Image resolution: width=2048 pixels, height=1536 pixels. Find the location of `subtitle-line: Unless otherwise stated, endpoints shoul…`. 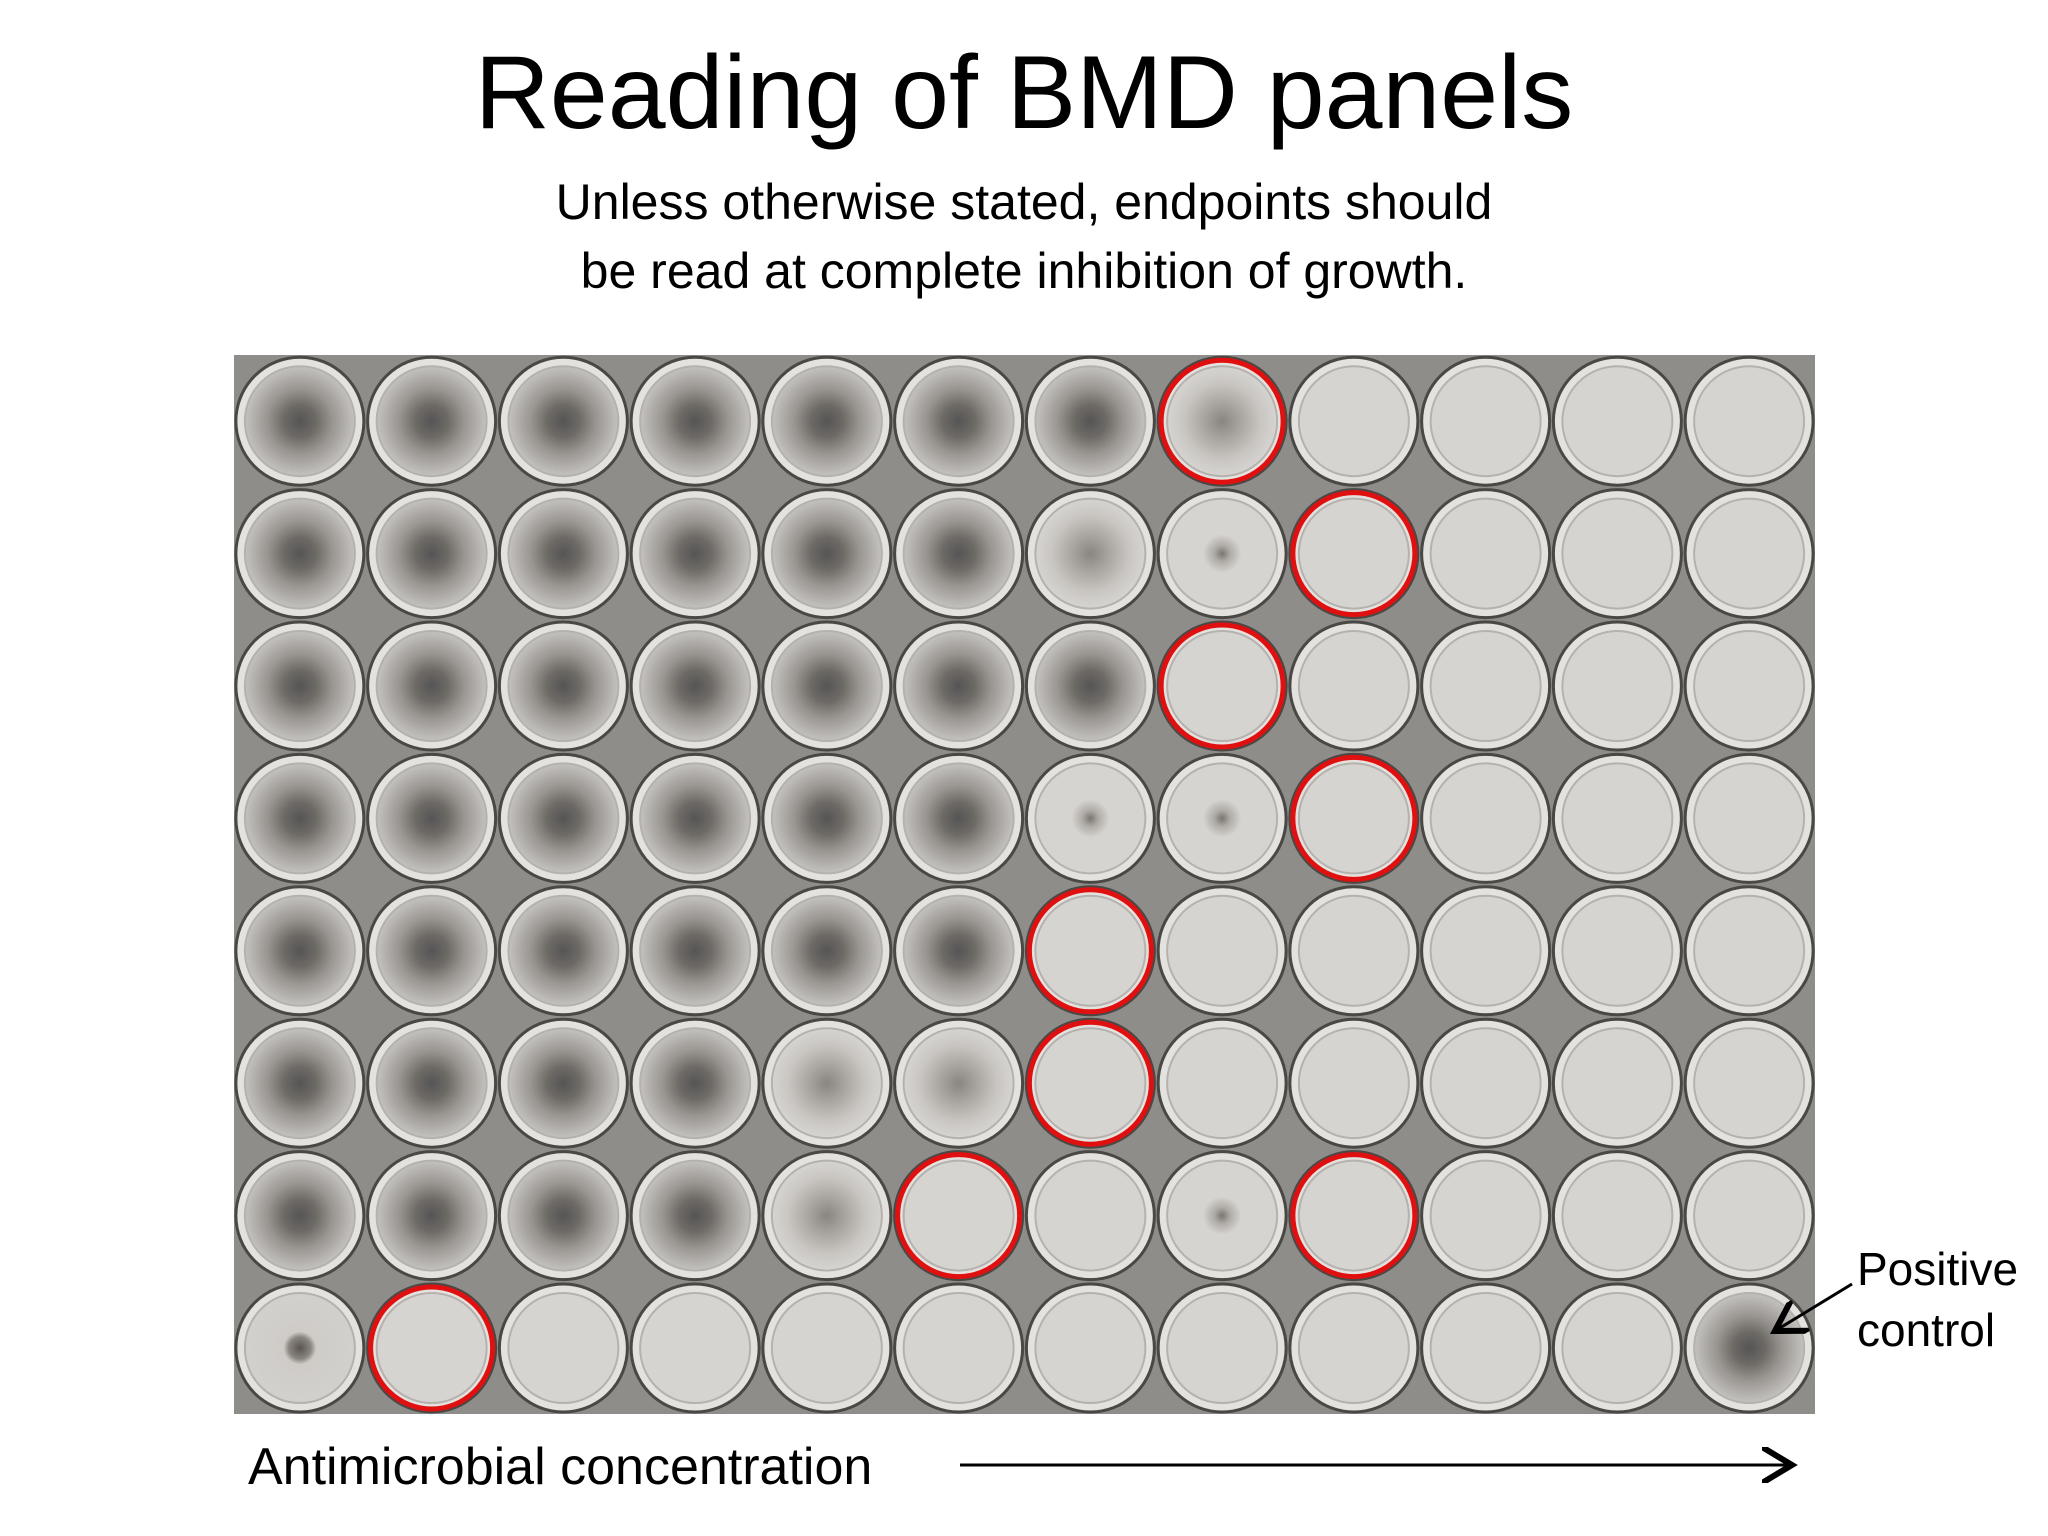

subtitle-line: Unless otherwise stated, endpoints shoul… is located at coordinates (1024, 202).